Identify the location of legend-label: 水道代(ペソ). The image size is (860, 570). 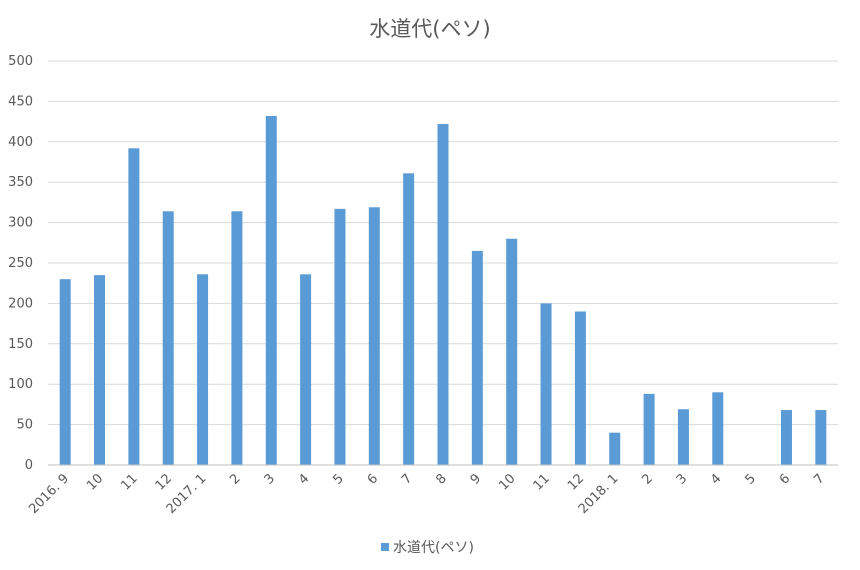
(433, 548).